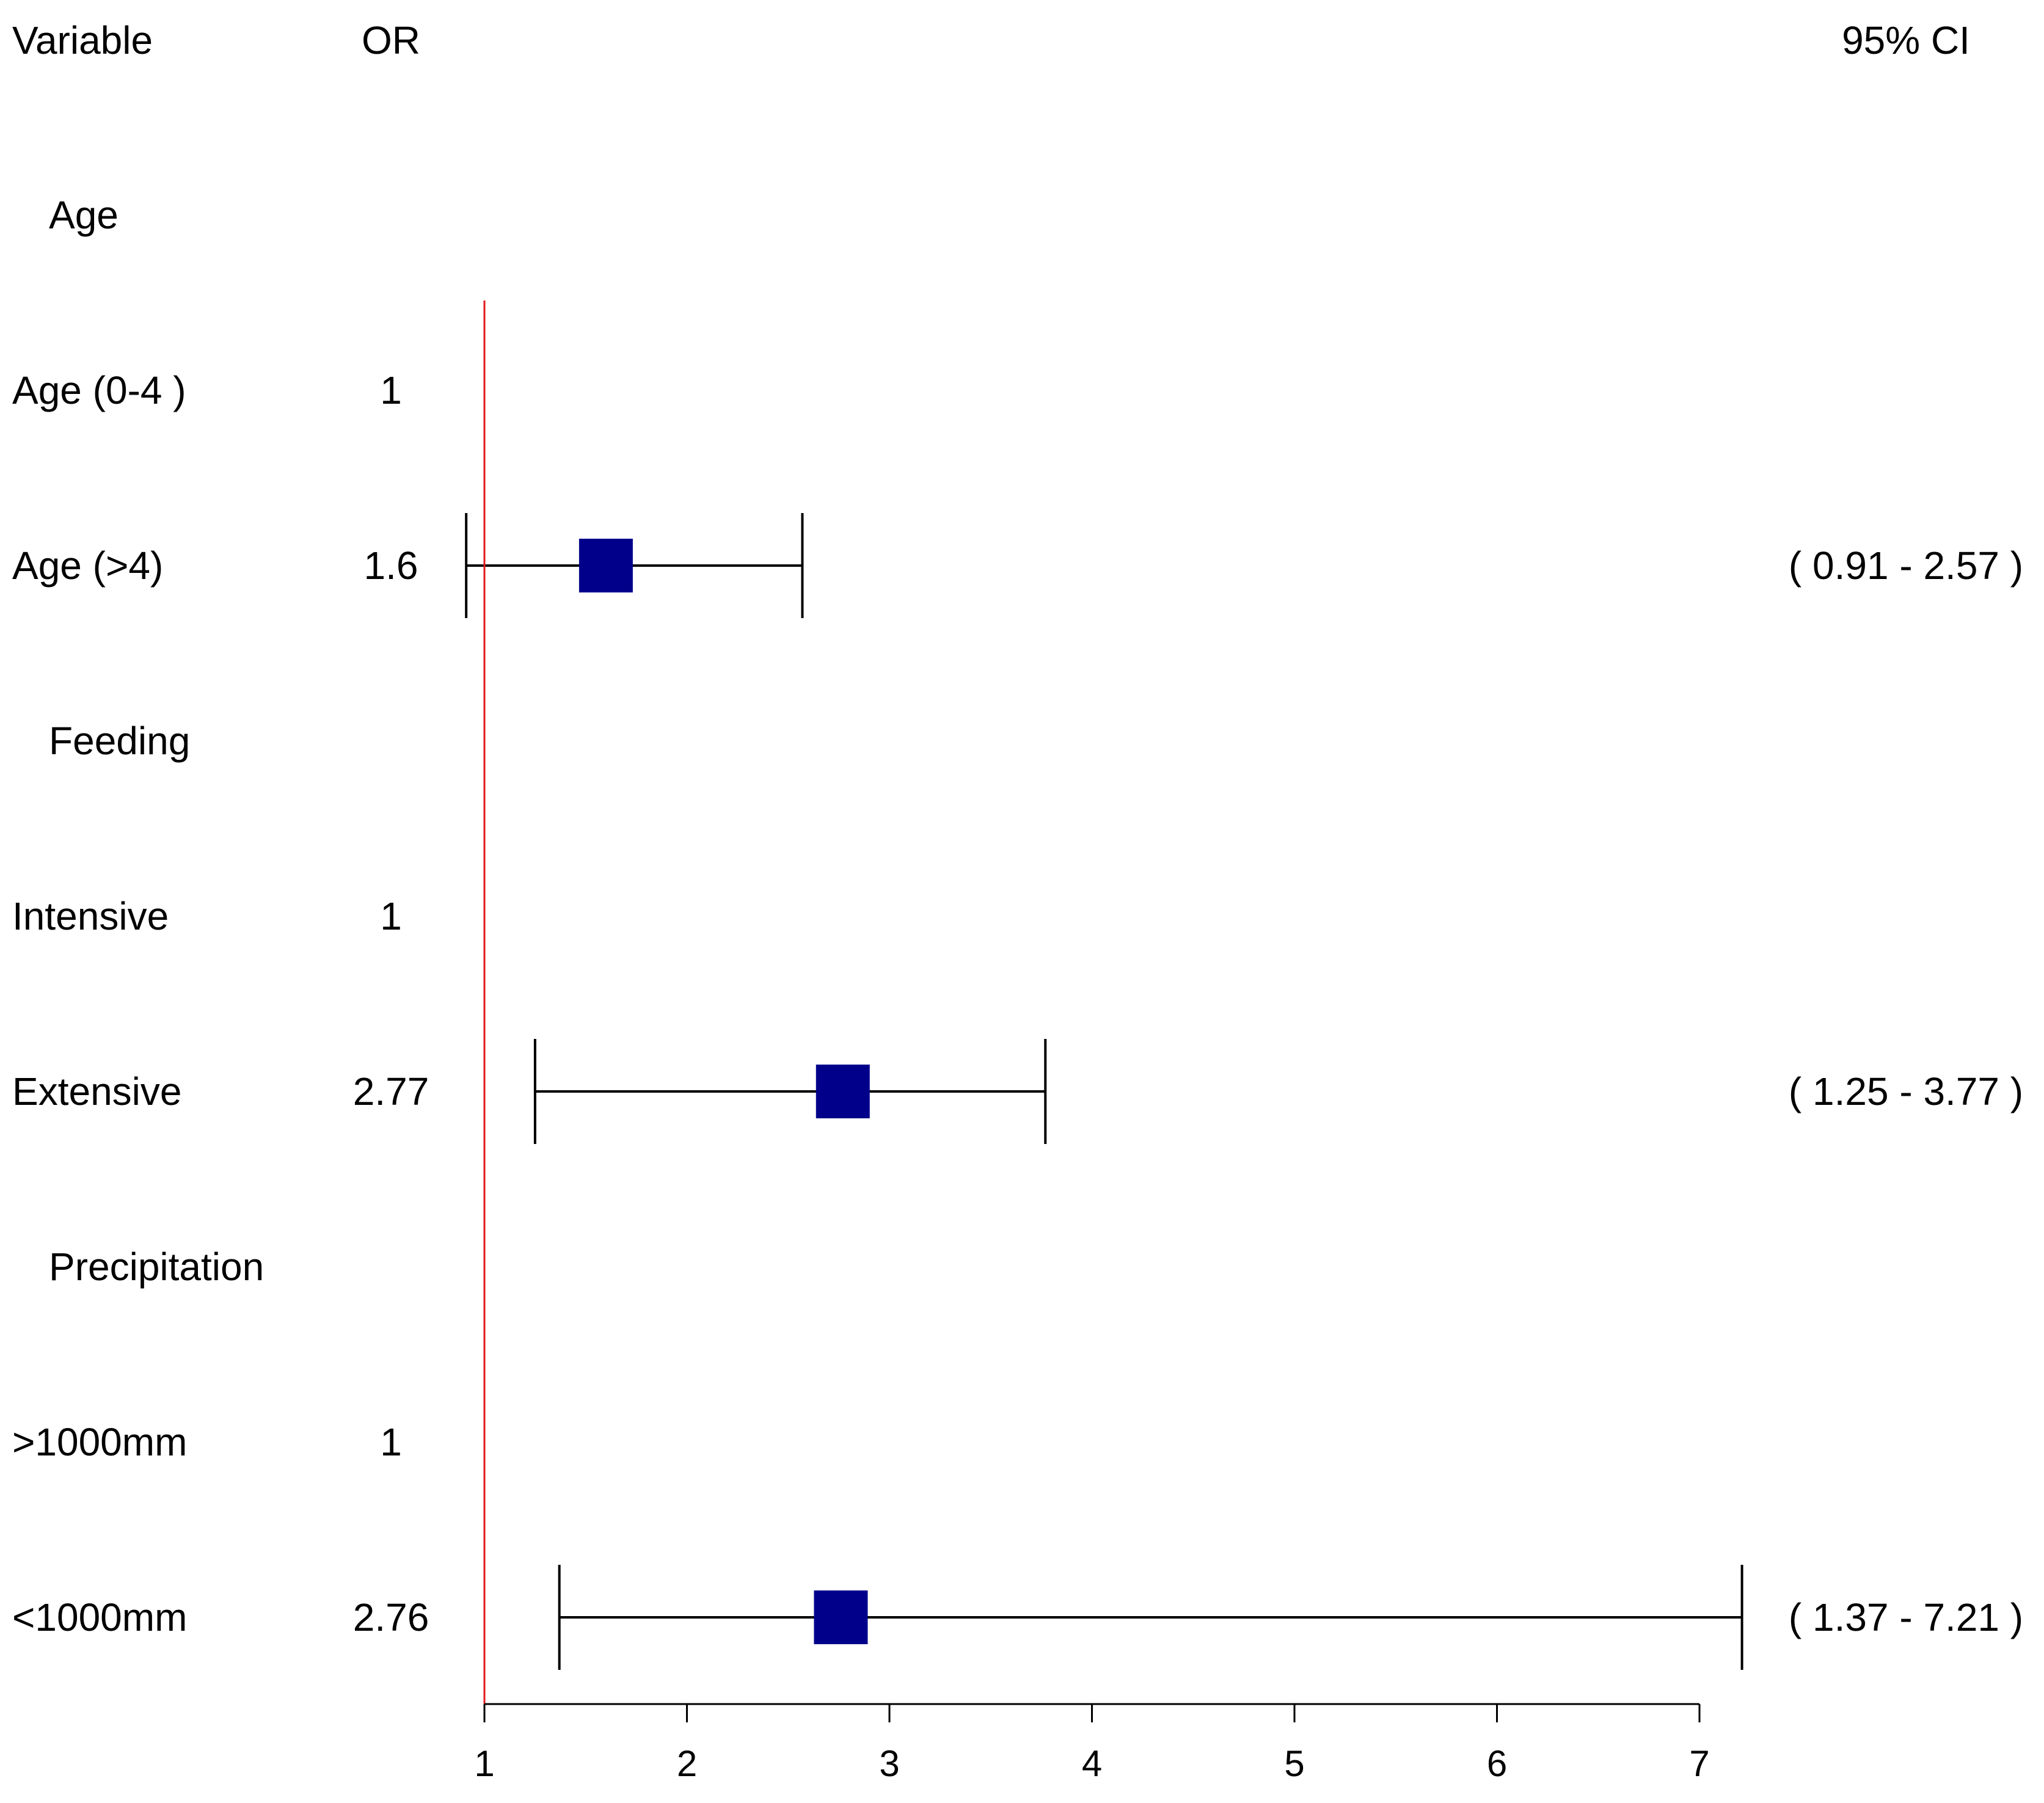 The image size is (2044, 1803). What do you see at coordinates (91, 916) in the screenshot?
I see `row-label: Intensive` at bounding box center [91, 916].